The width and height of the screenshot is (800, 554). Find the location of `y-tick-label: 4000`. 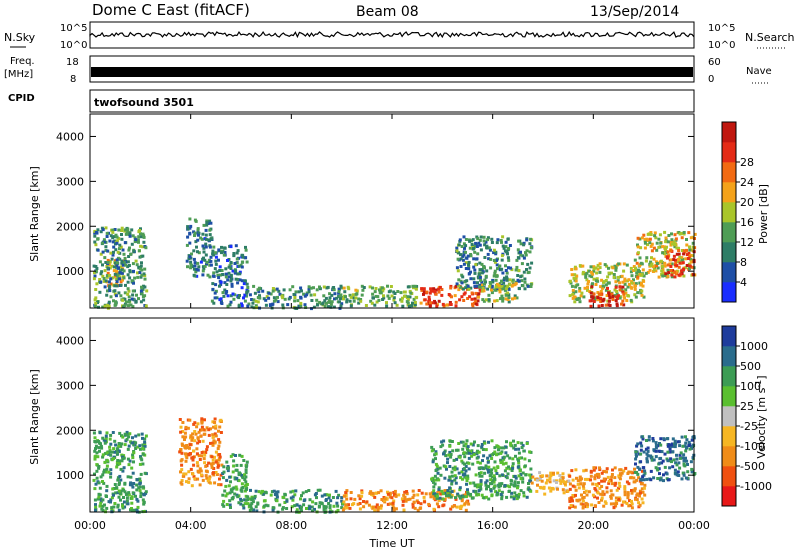

y-tick-label: 4000 is located at coordinates (70, 340).